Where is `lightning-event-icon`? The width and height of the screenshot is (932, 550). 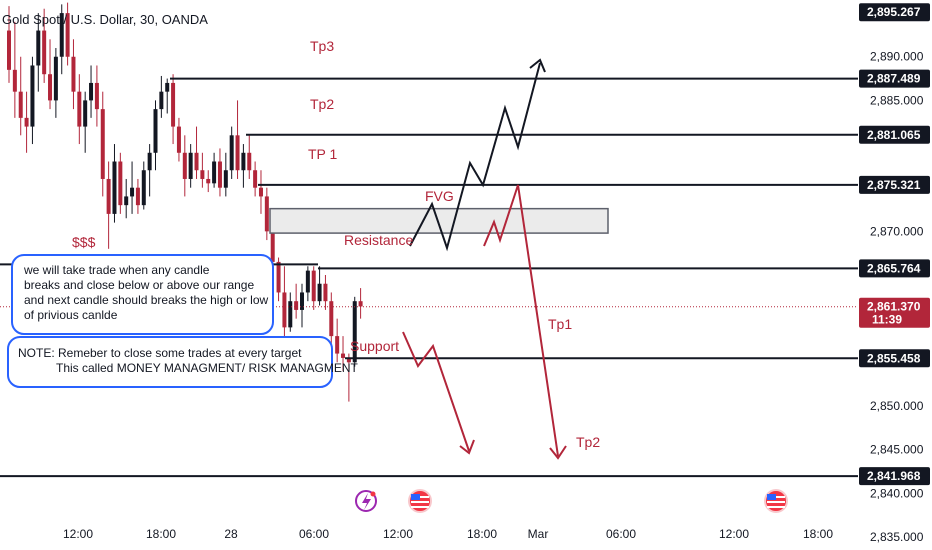 lightning-event-icon is located at coordinates (366, 501).